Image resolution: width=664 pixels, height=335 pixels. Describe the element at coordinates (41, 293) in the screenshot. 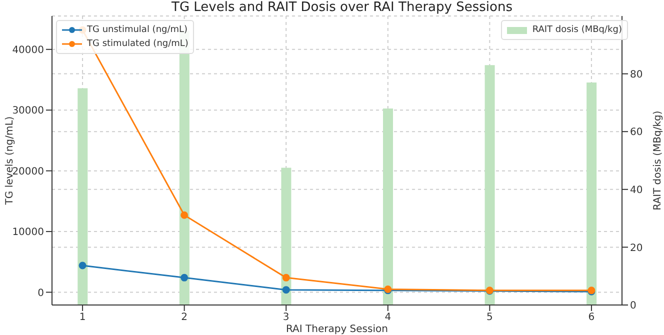

I see `y-tick-label: 0` at that location.